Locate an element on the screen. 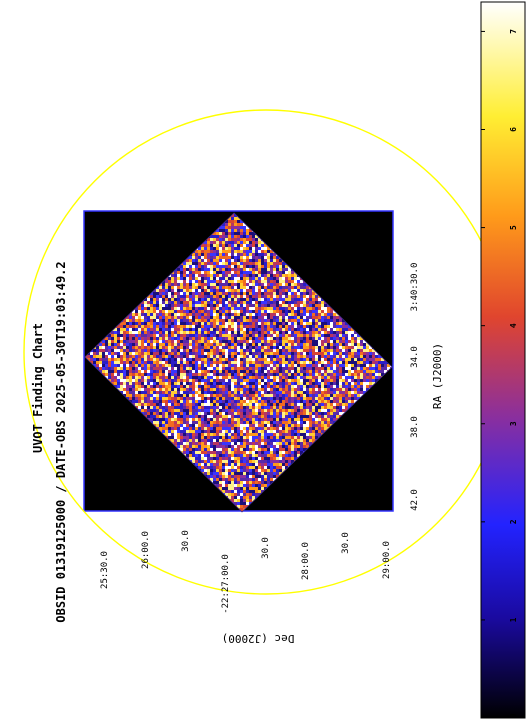 The height and width of the screenshot is (722, 528). colorbar-tick-label: 5 is located at coordinates (513, 227).